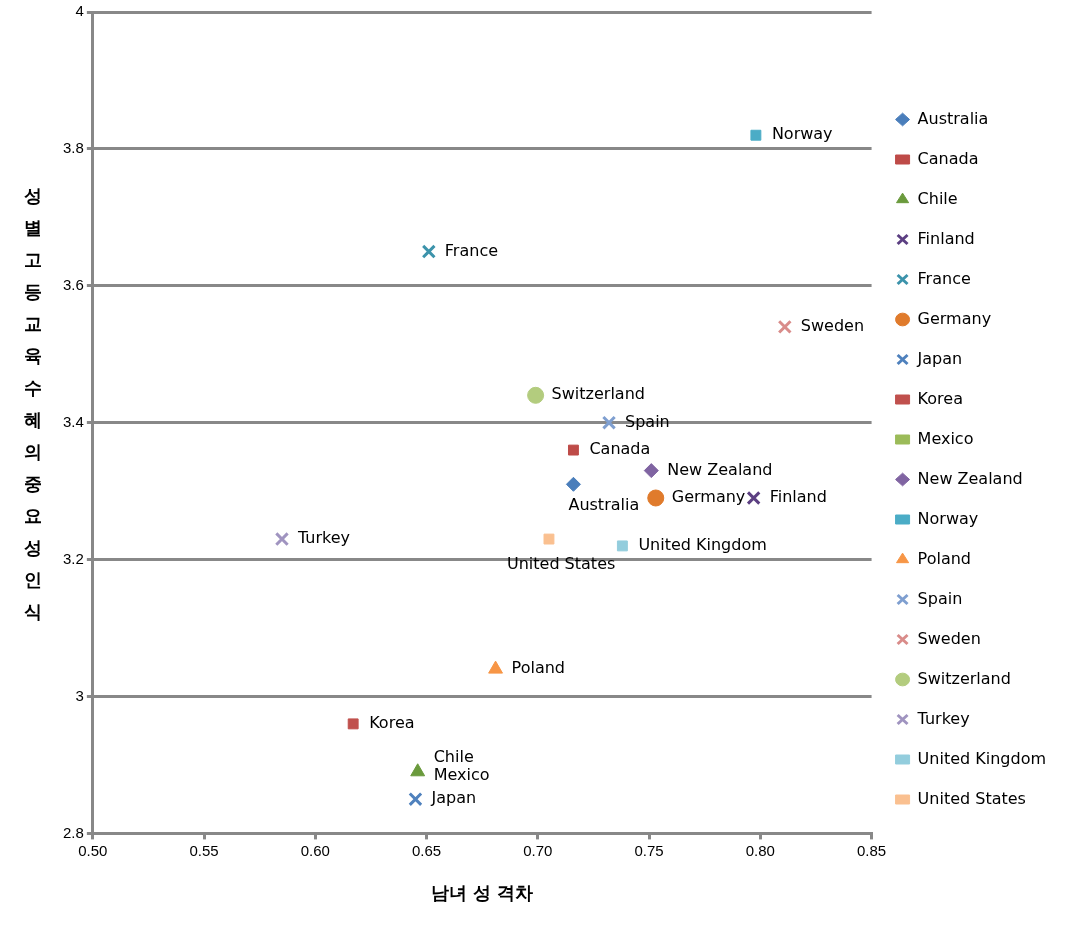  I want to click on legend-label: Switzerland, so click(964, 678).